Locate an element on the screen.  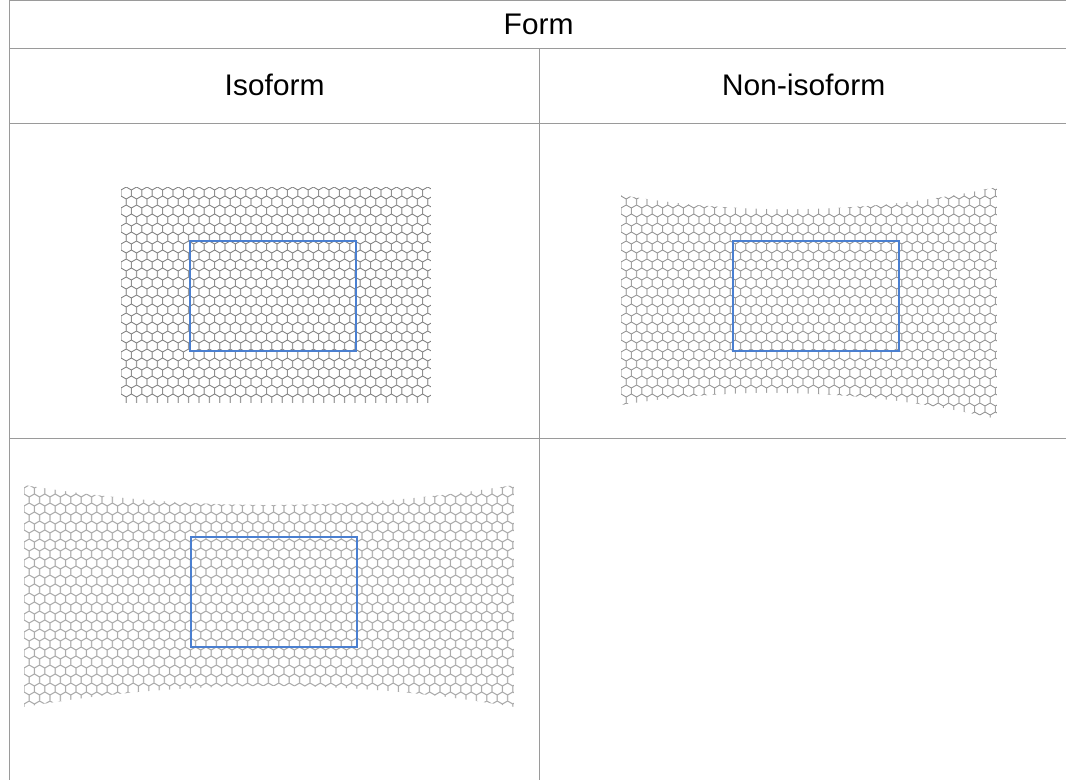
honeycomb-lattice-image is located at coordinates (276, 295).